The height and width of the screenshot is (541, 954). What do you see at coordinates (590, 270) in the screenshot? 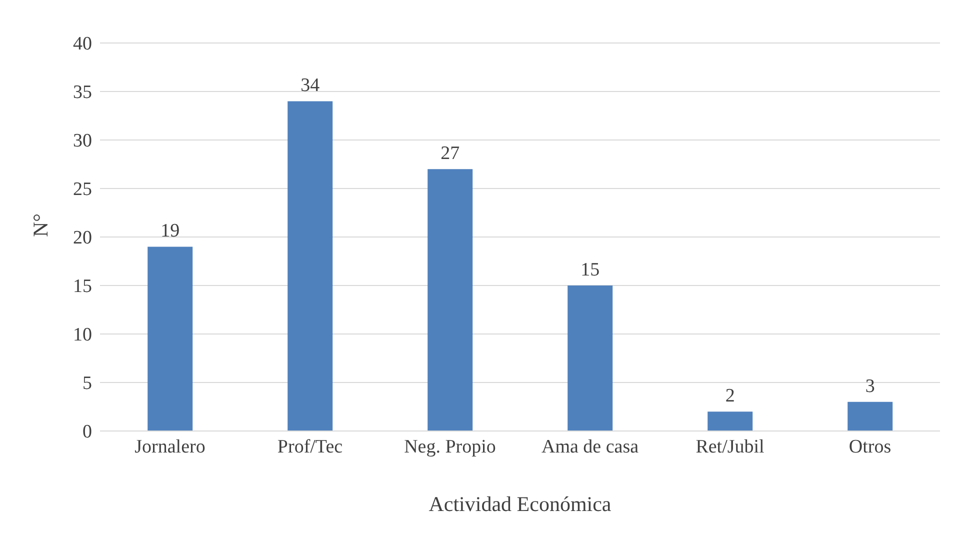
I see `data-label: 15` at bounding box center [590, 270].